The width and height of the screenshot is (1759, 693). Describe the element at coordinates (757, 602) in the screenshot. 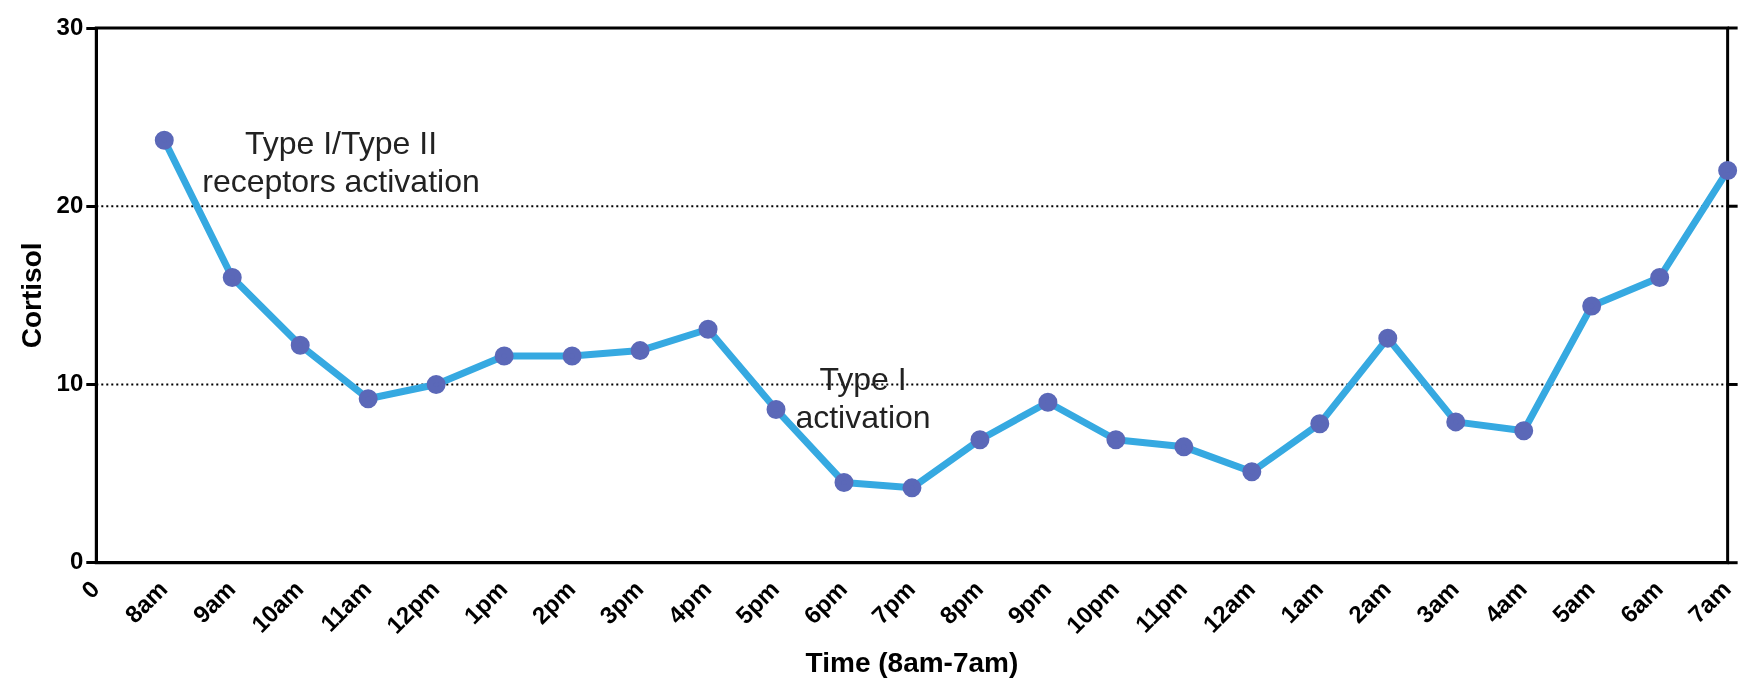

I see `x-tick-label: 5pm` at that location.